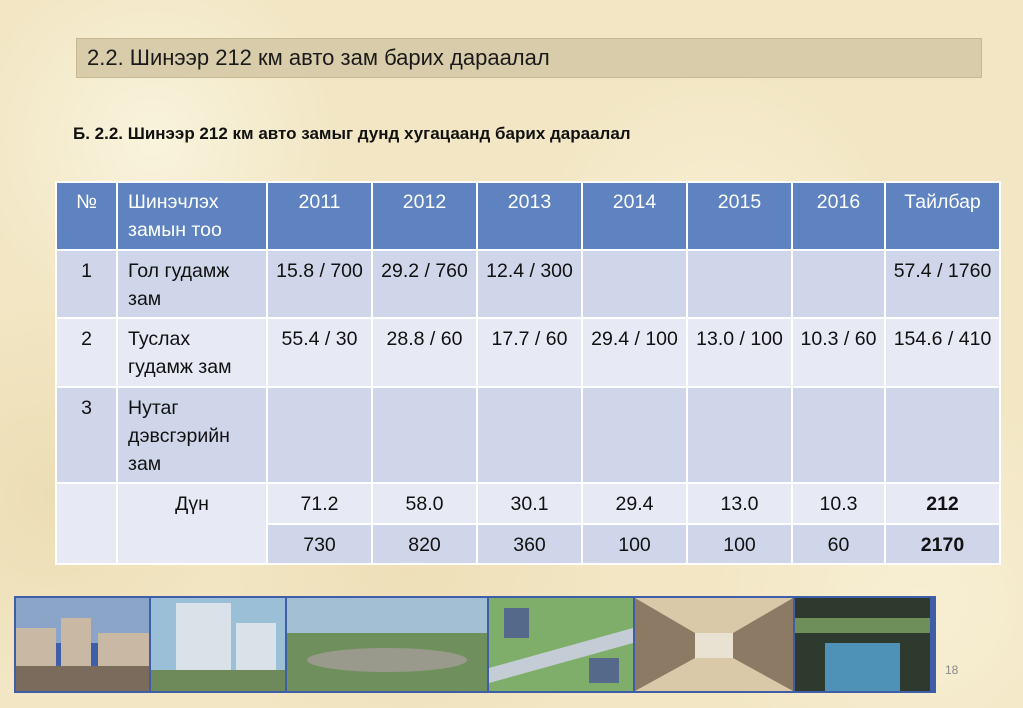 The image size is (1023, 708). What do you see at coordinates (952, 670) in the screenshot?
I see `page-number: 18` at bounding box center [952, 670].